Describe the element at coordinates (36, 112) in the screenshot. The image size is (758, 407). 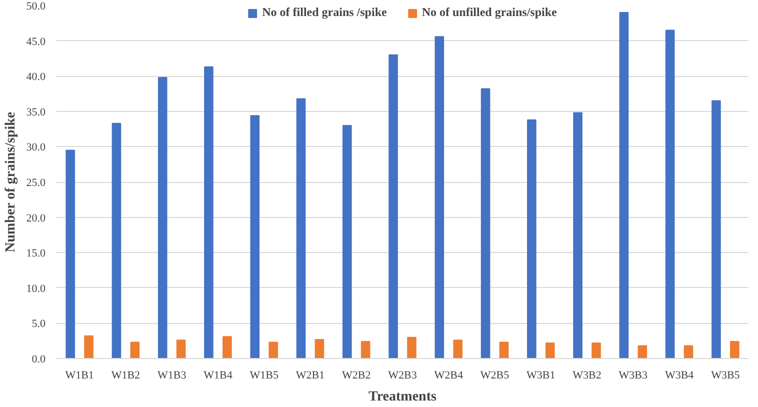
I see `y-tick-label: 35.0` at that location.